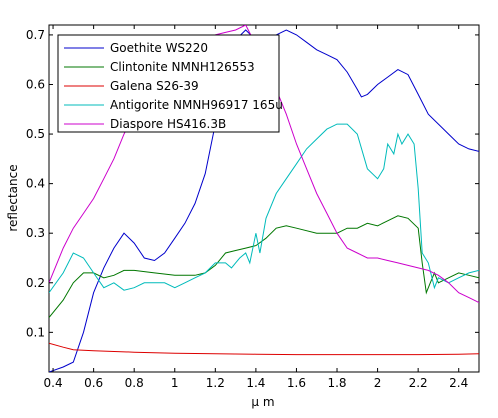 The height and width of the screenshot is (418, 498). Describe the element at coordinates (35, 35) in the screenshot. I see `y-tick-label: 0.7` at that location.